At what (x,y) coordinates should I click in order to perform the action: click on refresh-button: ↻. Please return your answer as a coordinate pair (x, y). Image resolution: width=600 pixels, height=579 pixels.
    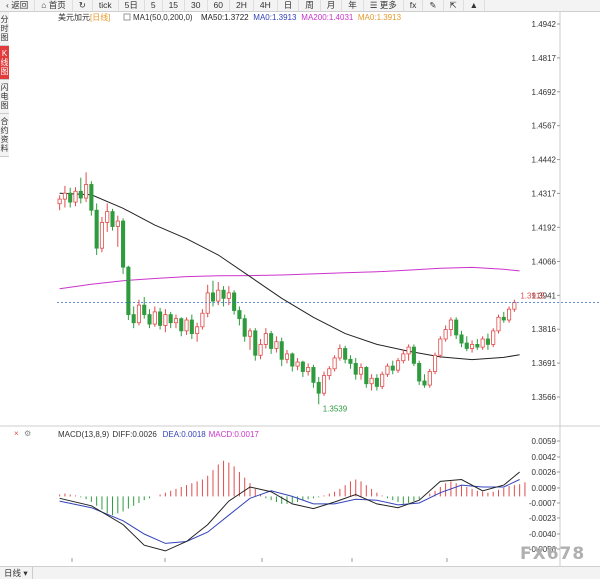
    Looking at the image, I should click on (83, 5).